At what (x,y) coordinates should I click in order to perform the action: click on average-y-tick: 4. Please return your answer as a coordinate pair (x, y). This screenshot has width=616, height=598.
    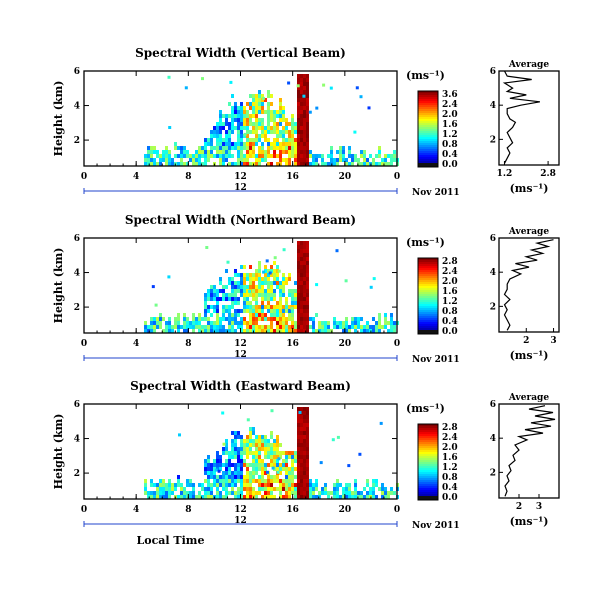
    Looking at the image, I should click on (493, 439).